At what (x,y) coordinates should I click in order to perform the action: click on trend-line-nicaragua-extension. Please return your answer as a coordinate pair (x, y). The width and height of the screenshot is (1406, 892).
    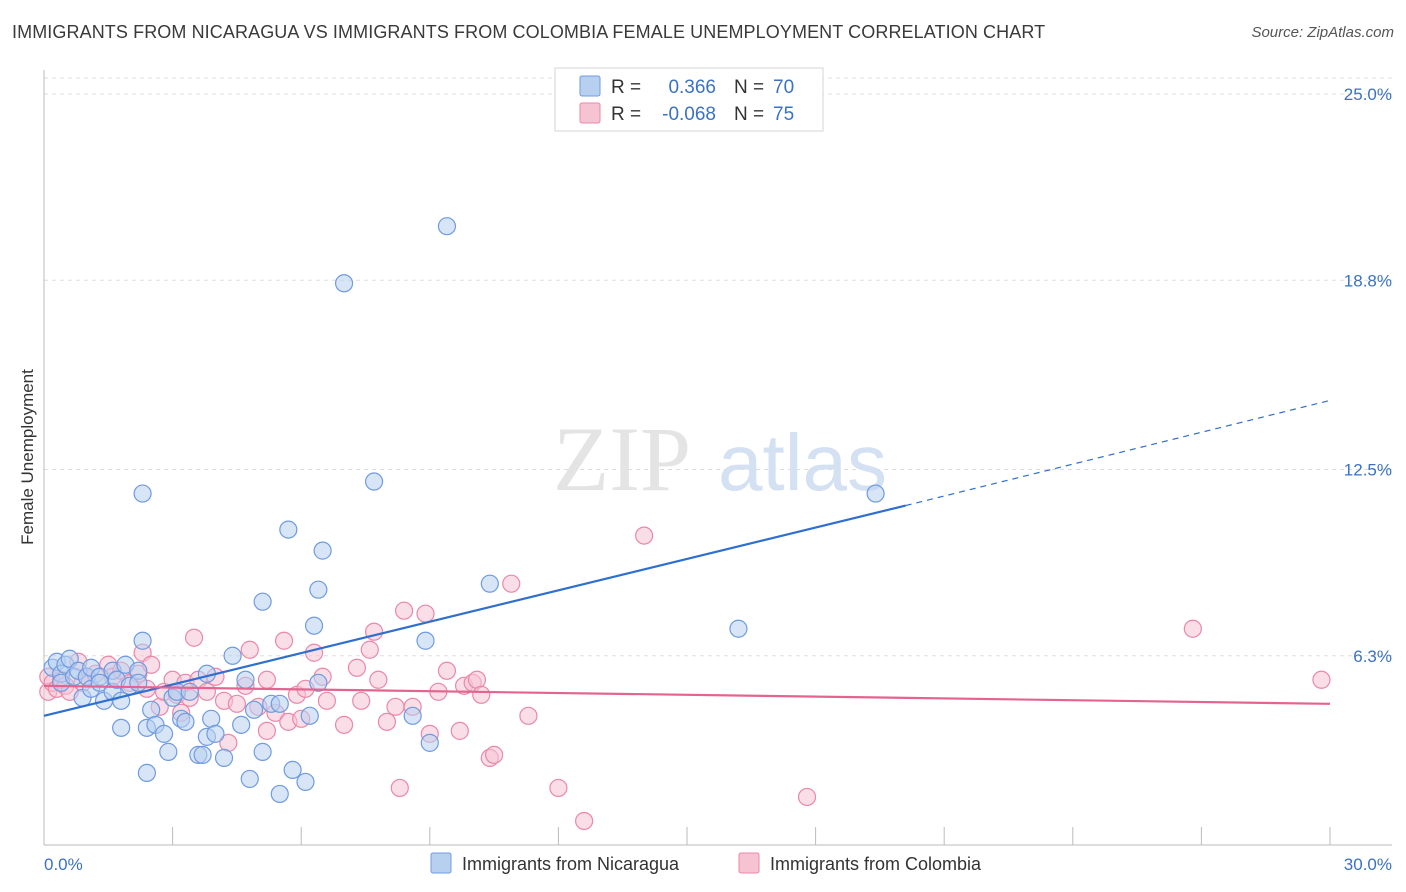
    Looking at the image, I should click on (1118, 453).